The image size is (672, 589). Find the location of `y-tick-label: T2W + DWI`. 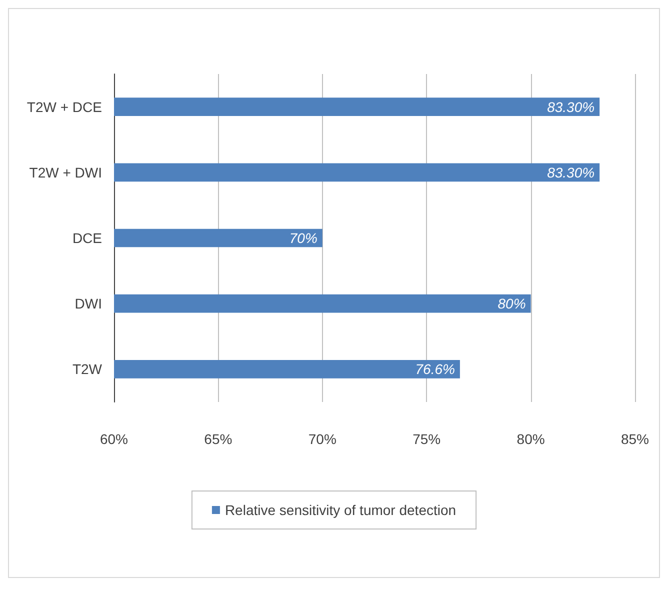

y-tick-label: T2W + DWI is located at coordinates (65, 172).